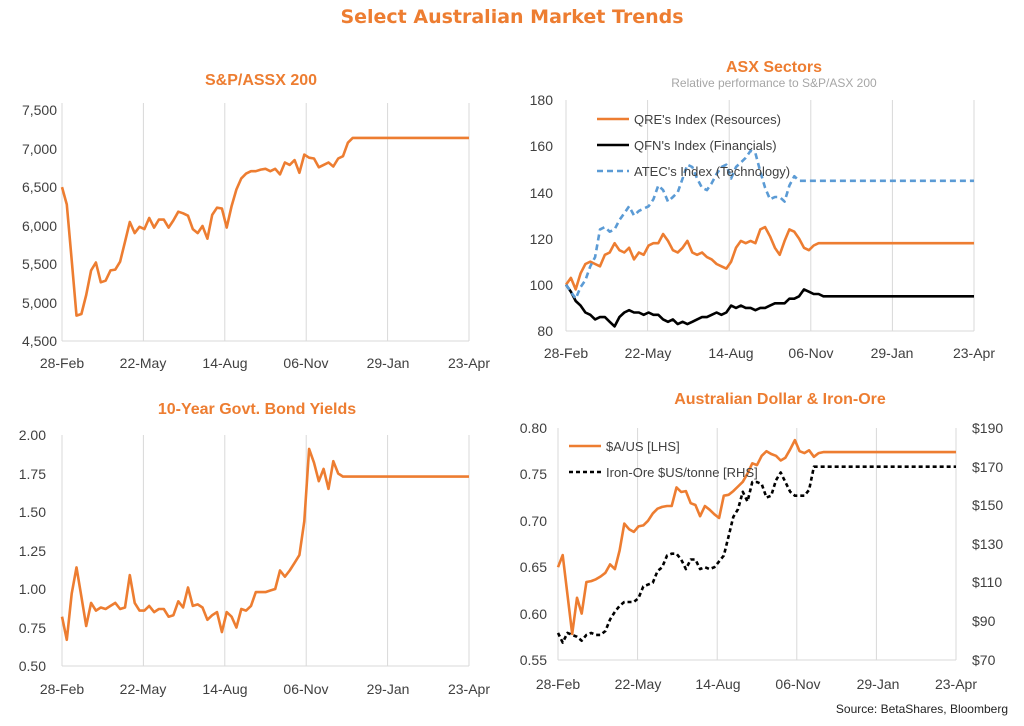 Image resolution: width=1024 pixels, height=726 pixels. I want to click on y-tick-label: 0.50, so click(32, 666).